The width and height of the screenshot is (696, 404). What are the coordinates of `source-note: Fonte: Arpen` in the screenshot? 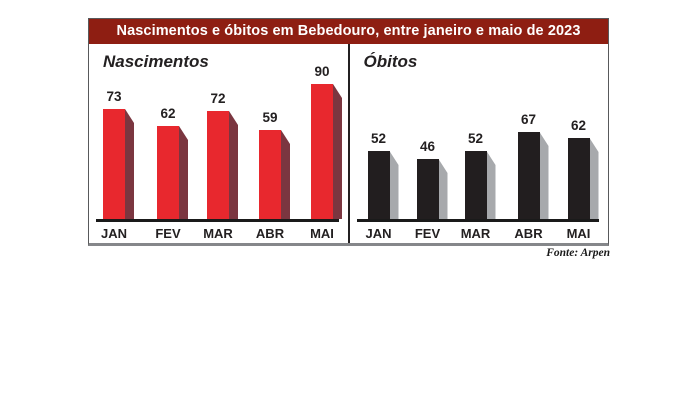 It's located at (578, 253).